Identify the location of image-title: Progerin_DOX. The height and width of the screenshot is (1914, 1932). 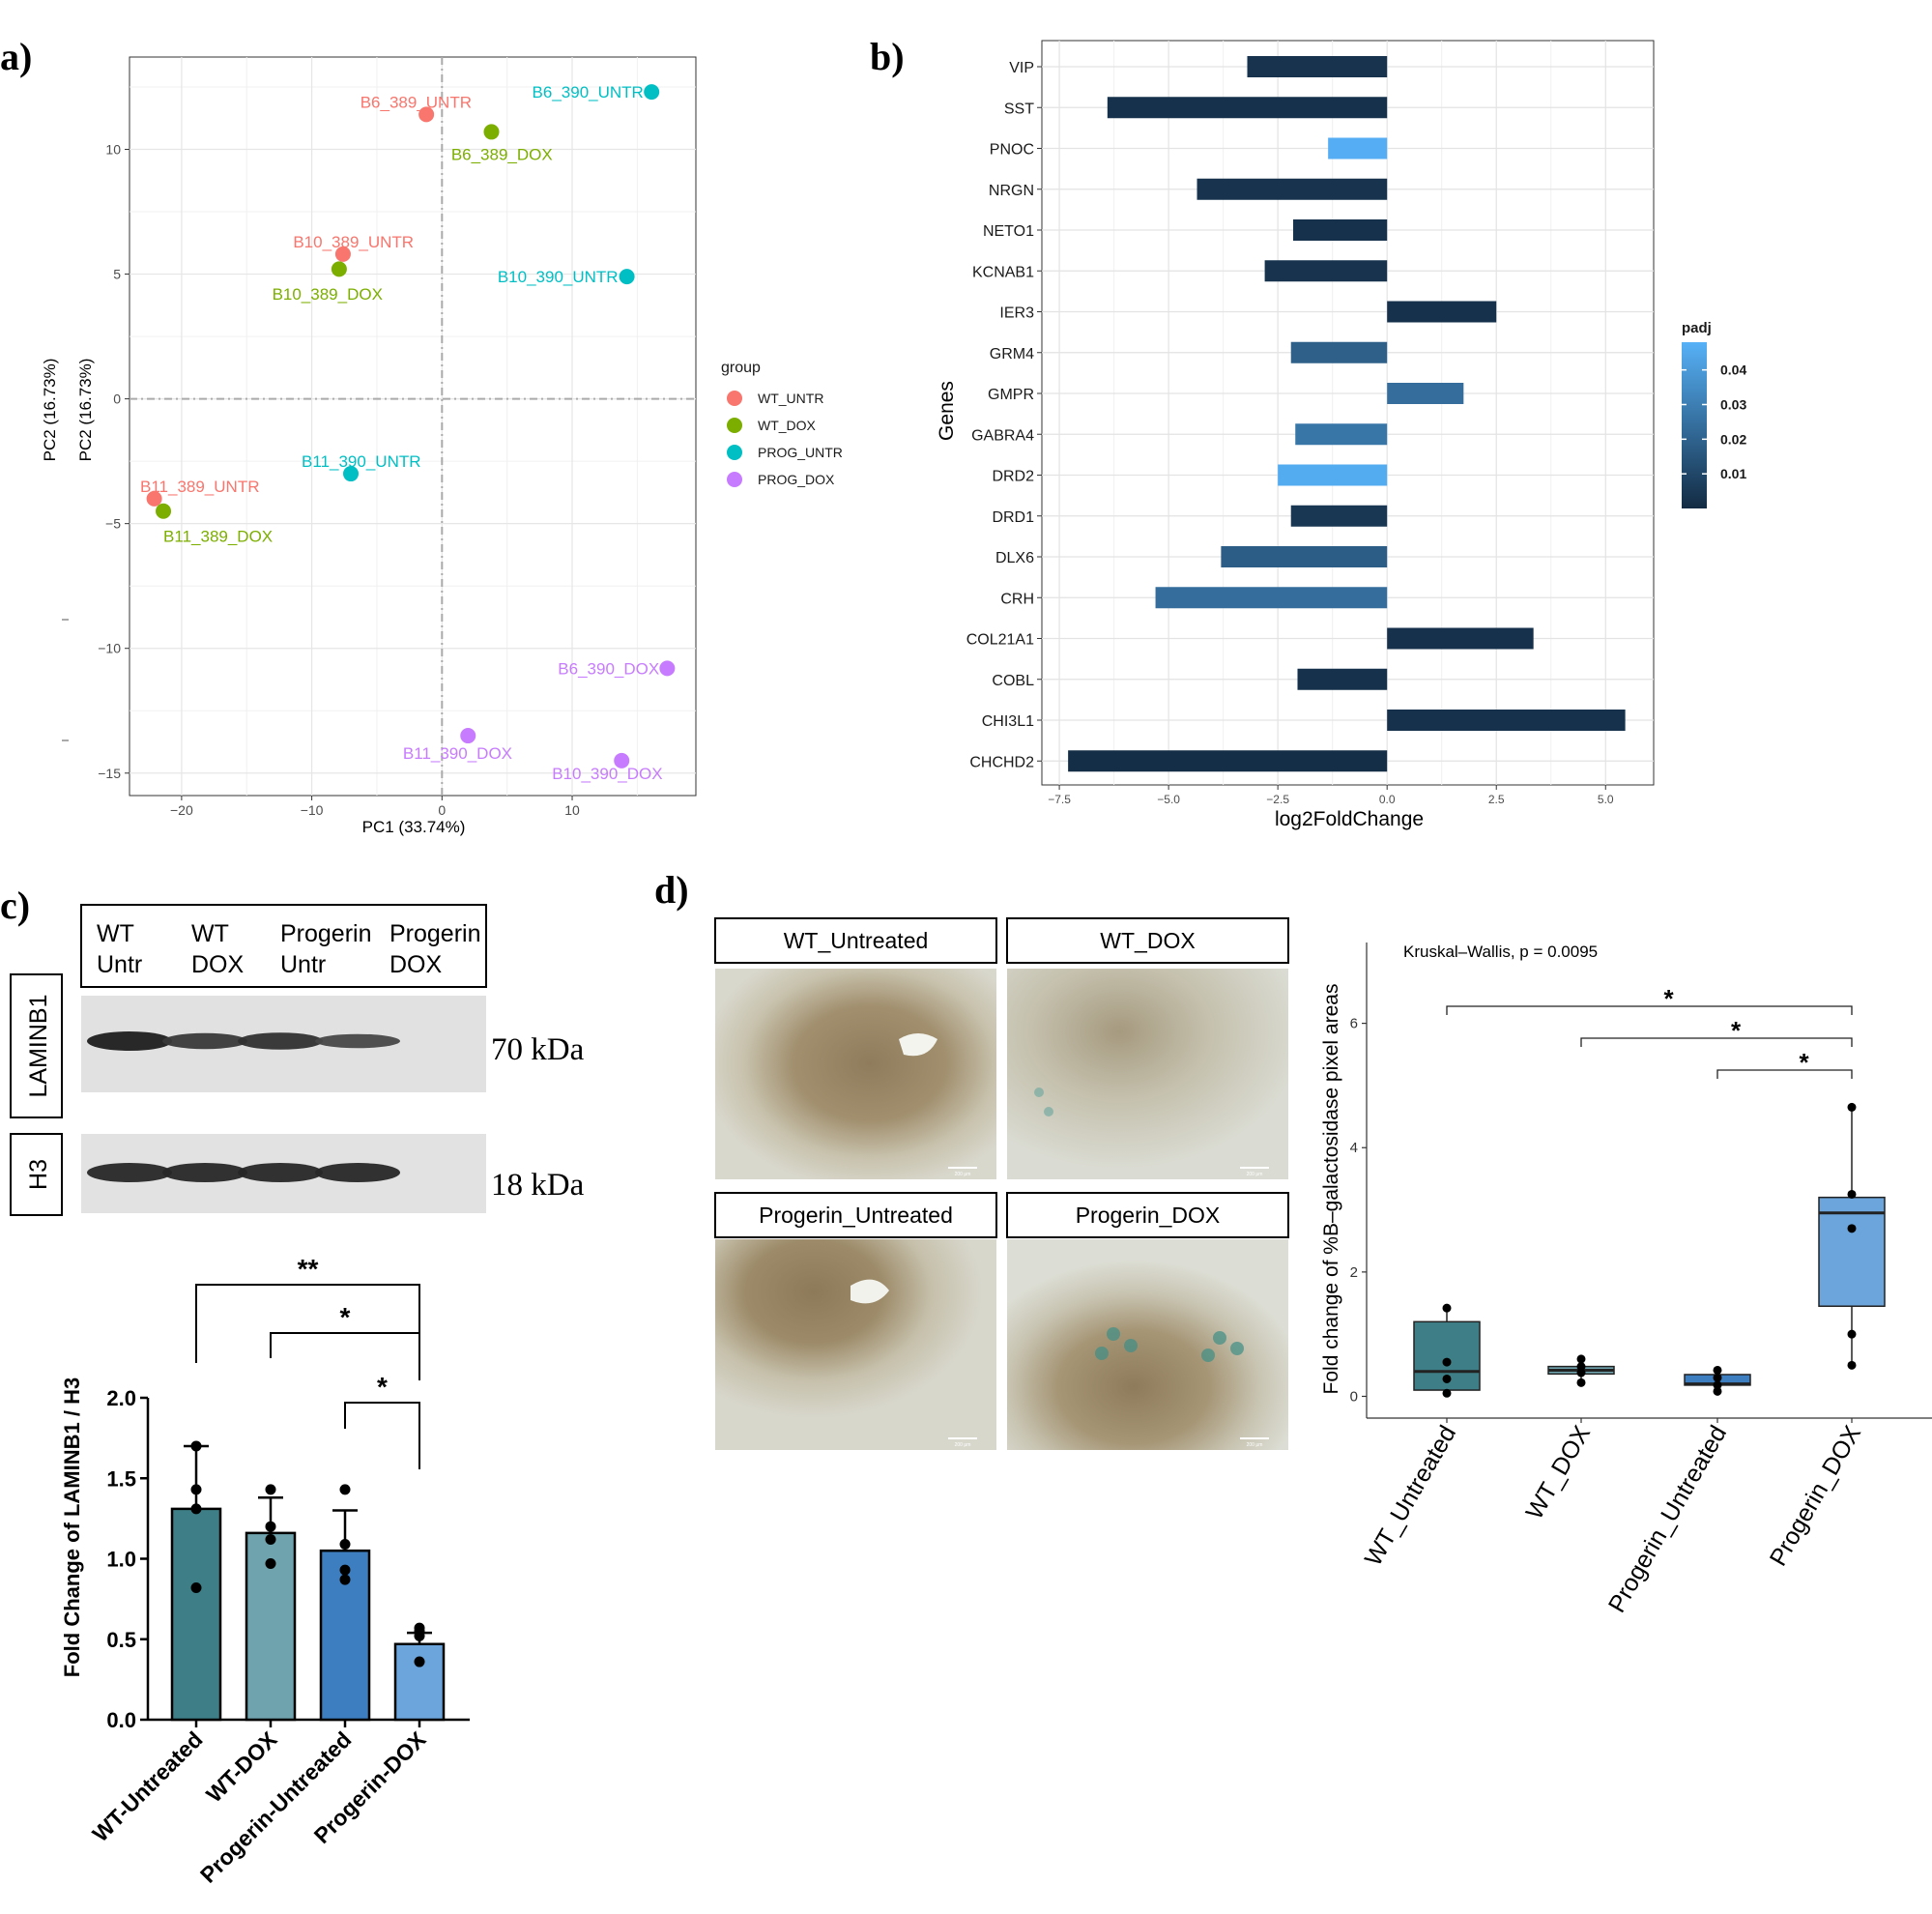
(1148, 1215).